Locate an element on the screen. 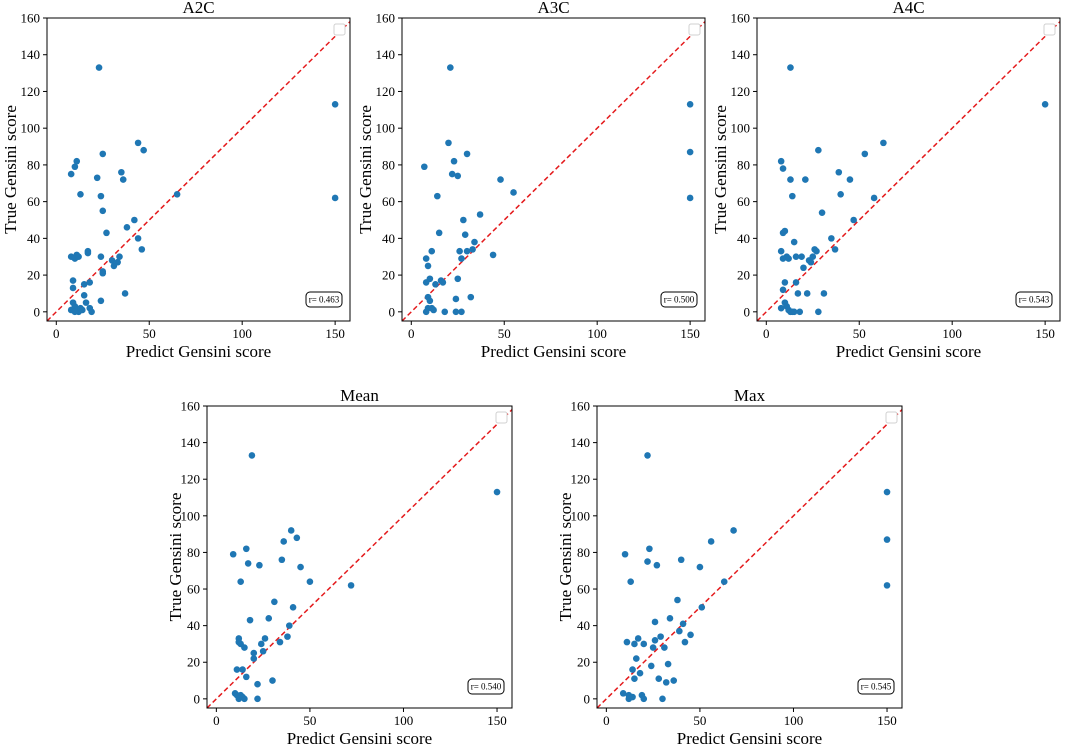 This screenshot has height=744, width=1065. chart-title: A4C is located at coordinates (908, 8).